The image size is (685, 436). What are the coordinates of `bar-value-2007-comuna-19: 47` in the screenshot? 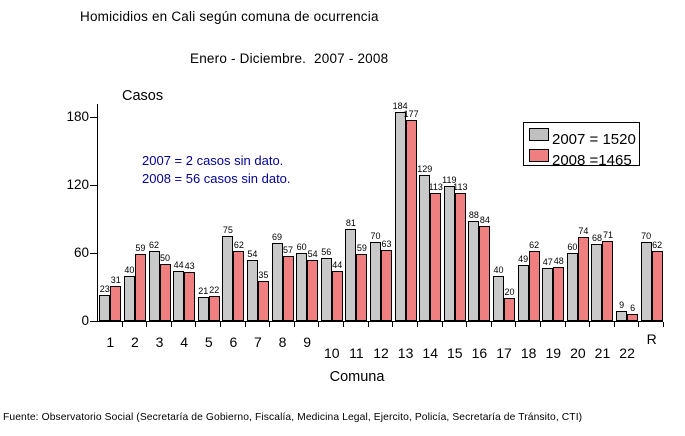 It's located at (547, 262).